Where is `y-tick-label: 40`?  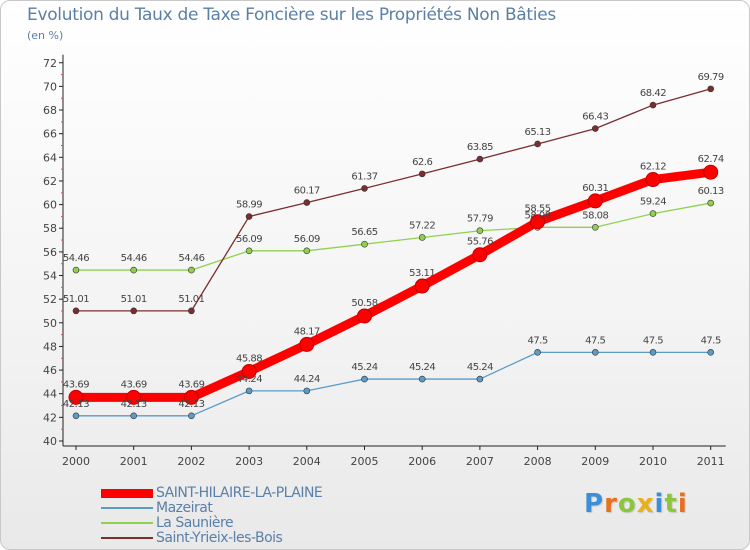 y-tick-label: 40 is located at coordinates (50, 441).